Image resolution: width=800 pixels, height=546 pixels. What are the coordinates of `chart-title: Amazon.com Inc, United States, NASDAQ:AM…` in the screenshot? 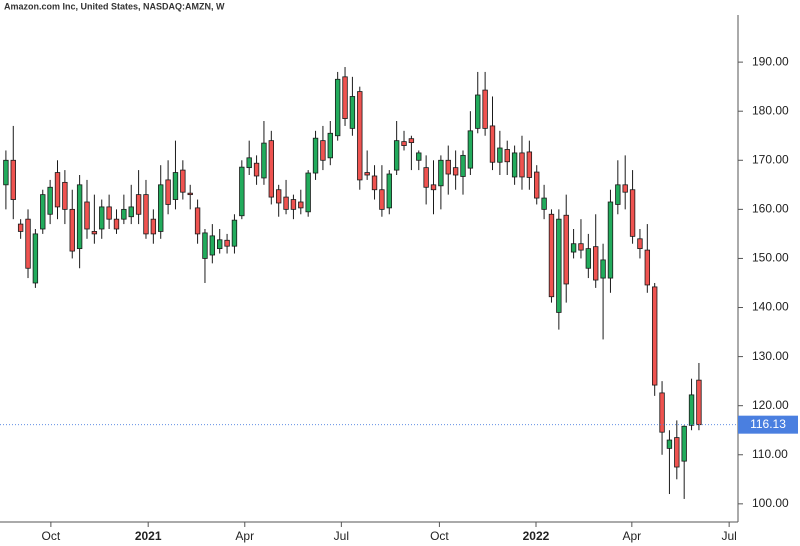 It's located at (114, 6).